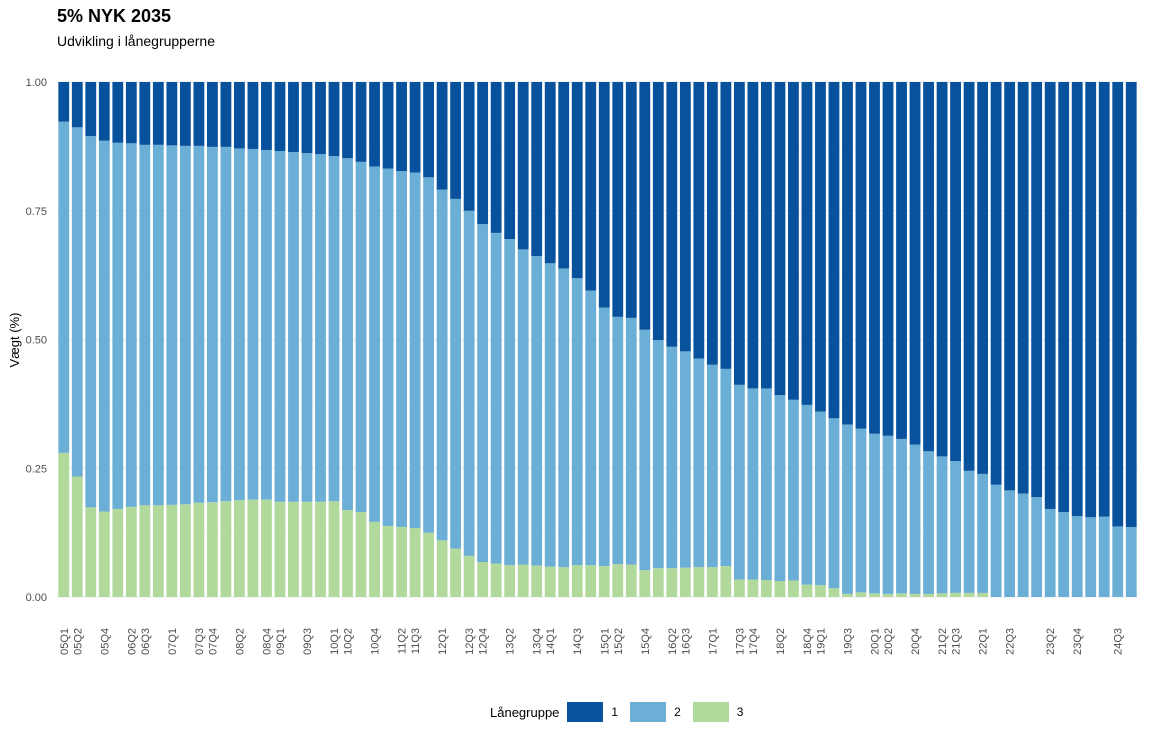  Describe the element at coordinates (646, 641) in the screenshot. I see `x-tick-label: 15Q4` at that location.